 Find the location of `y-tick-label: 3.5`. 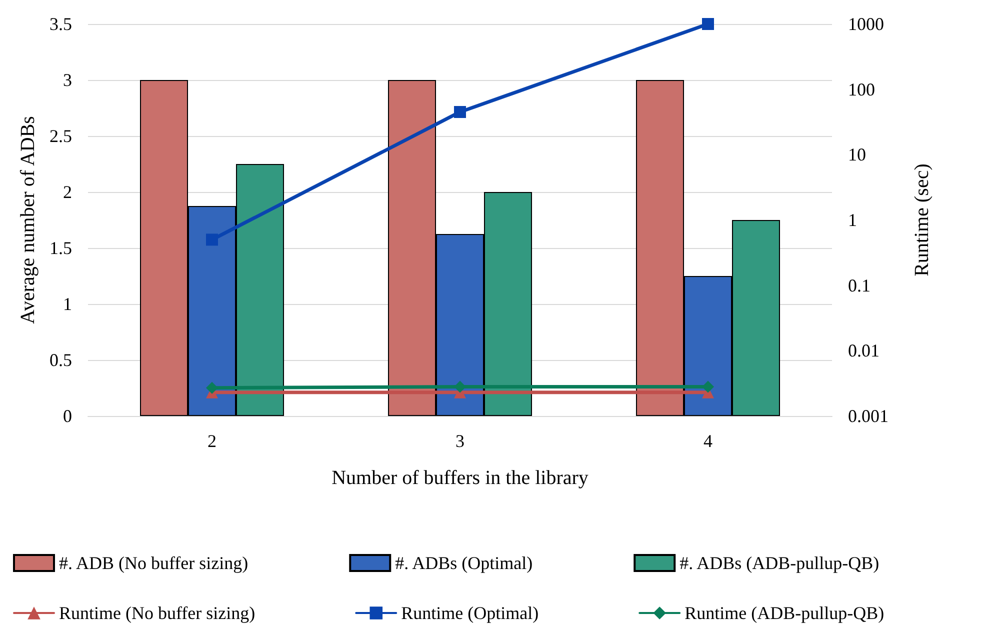

y-tick-label: 3.5 is located at coordinates (61, 24).